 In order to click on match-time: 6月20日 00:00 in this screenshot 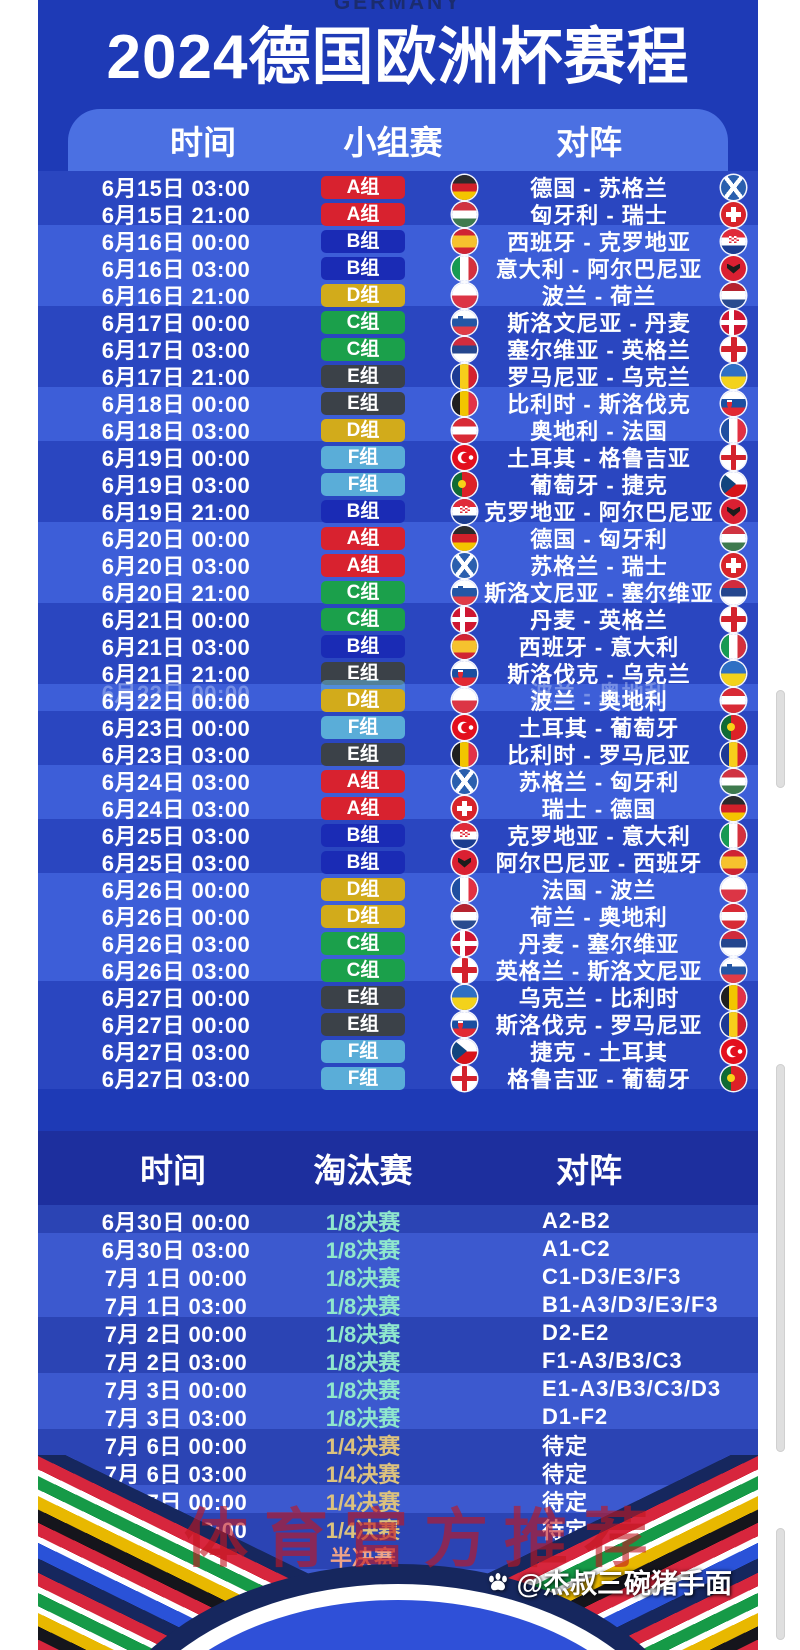, I will do `click(176, 539)`.